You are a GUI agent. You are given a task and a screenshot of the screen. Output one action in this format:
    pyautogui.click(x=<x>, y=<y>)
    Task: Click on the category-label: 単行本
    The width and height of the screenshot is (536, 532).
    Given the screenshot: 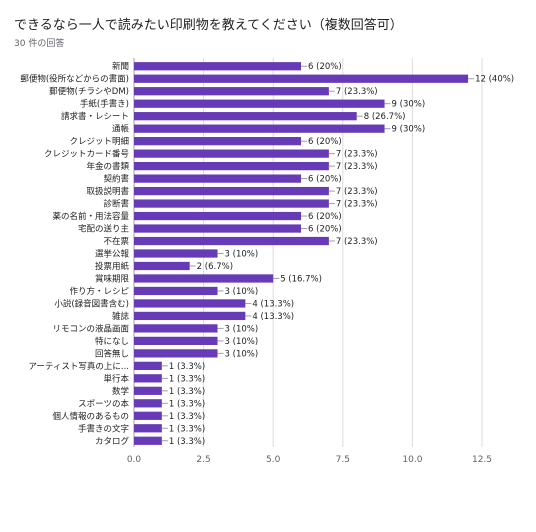 What is the action you would take?
    pyautogui.click(x=116, y=378)
    